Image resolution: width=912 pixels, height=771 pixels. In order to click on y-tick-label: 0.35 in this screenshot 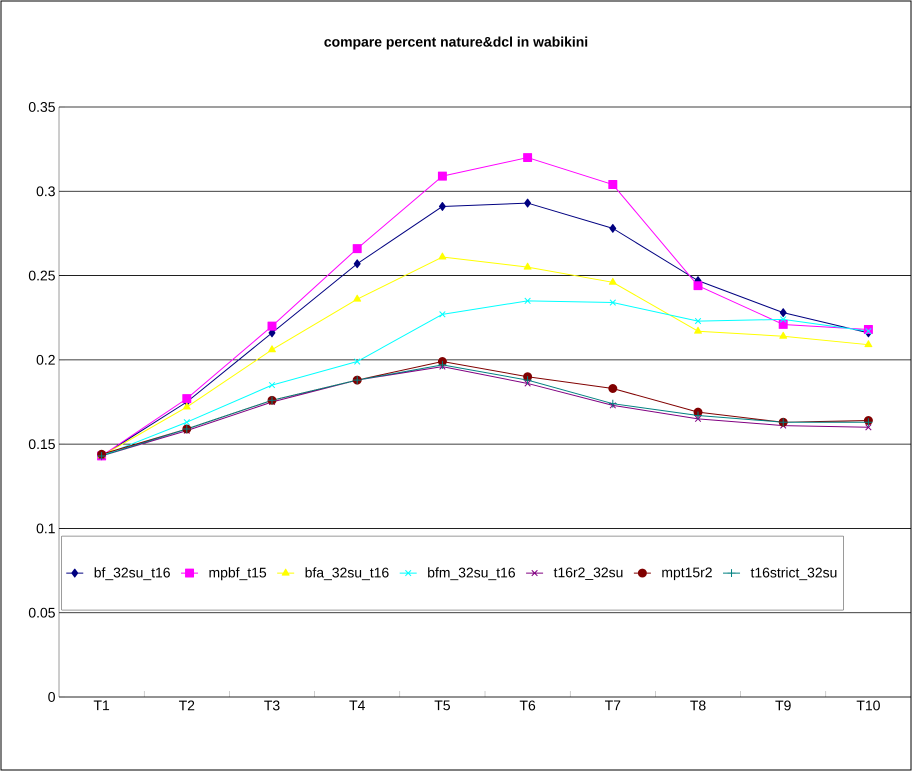, I will do `click(41, 107)`.